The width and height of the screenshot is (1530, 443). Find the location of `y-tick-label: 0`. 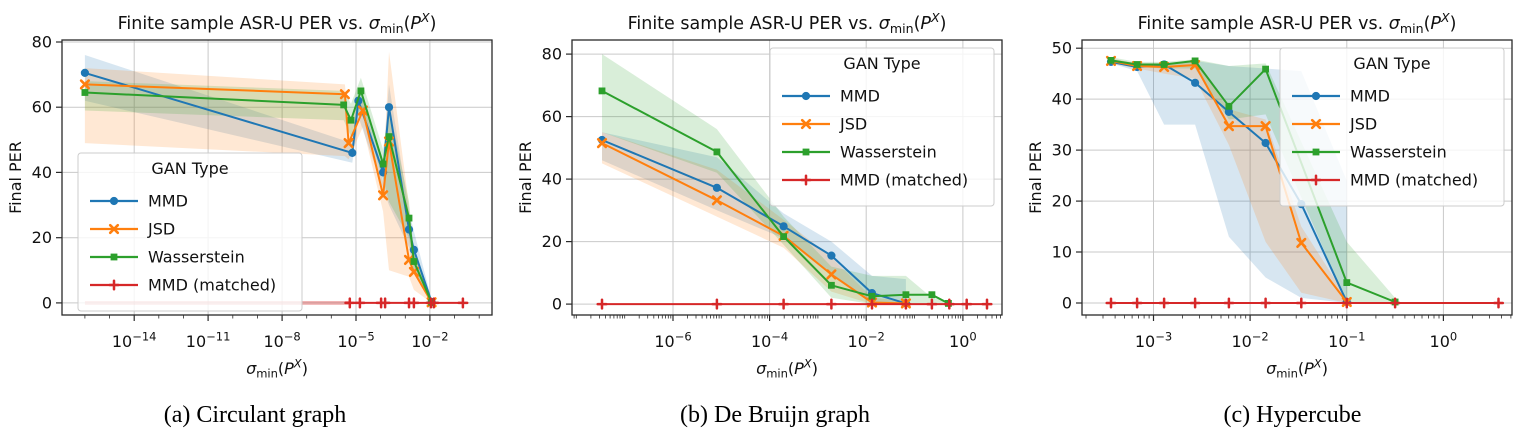

y-tick-label: 0 is located at coordinates (47, 302).